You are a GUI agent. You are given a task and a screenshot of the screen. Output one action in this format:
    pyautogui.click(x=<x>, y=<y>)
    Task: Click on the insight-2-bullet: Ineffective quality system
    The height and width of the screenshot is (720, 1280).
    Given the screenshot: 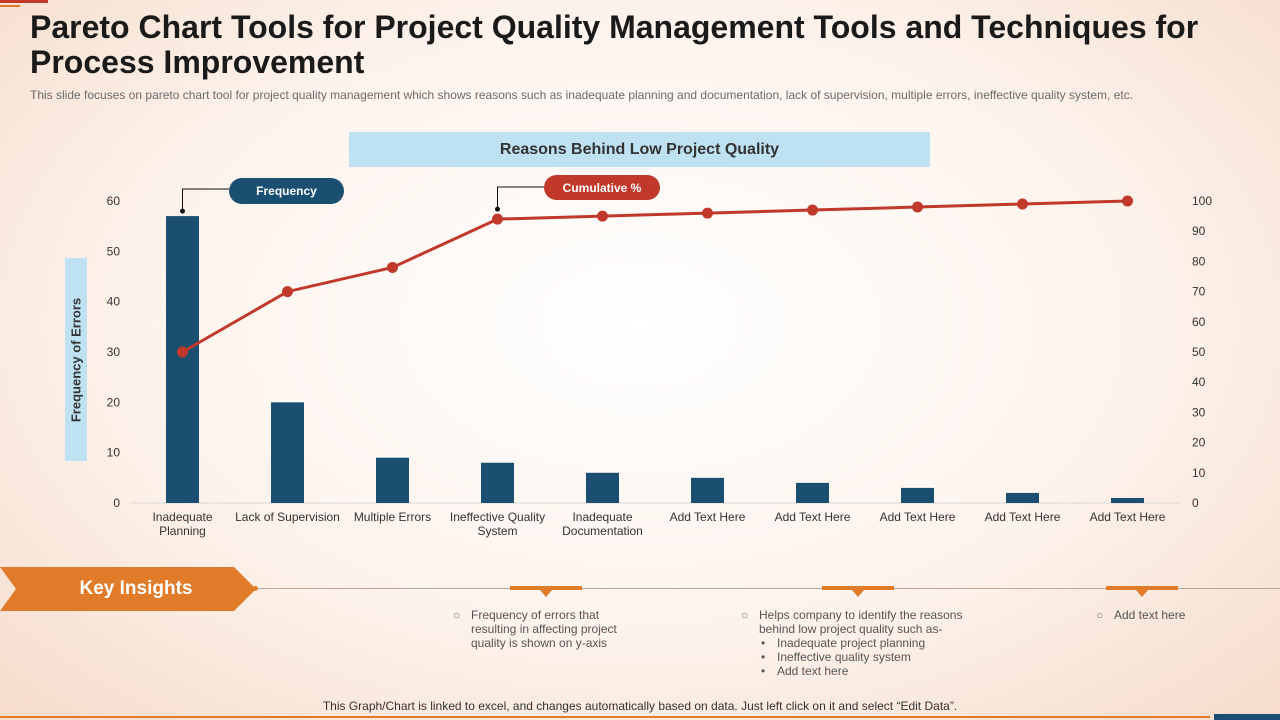 What is the action you would take?
    pyautogui.click(x=871, y=657)
    